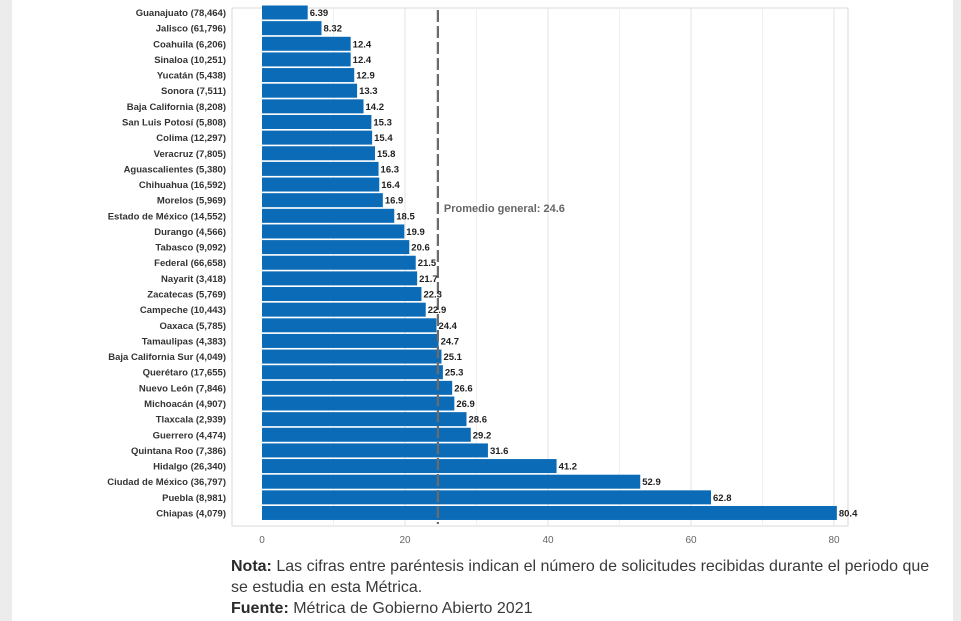 Image resolution: width=961 pixels, height=621 pixels. What do you see at coordinates (504, 209) in the screenshot?
I see `average-label: Promedio general: 24.6` at bounding box center [504, 209].